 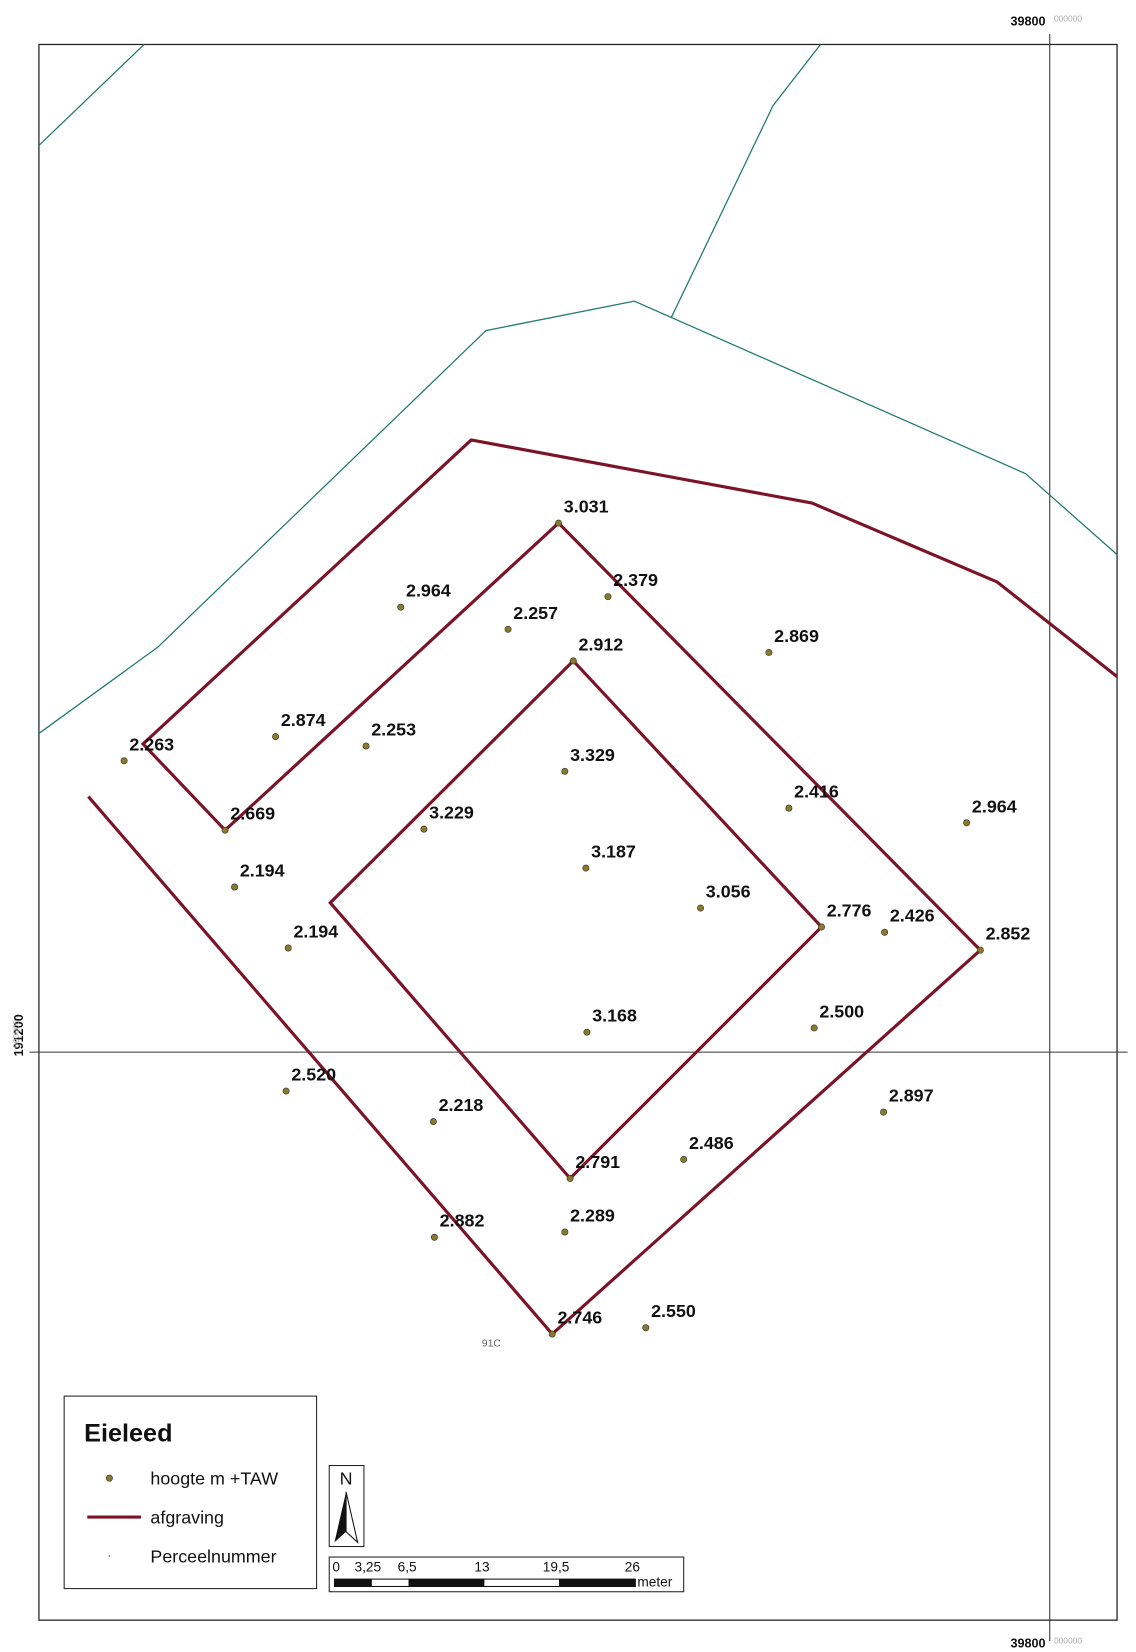 I want to click on legend-label: afgraving, so click(x=187, y=1517).